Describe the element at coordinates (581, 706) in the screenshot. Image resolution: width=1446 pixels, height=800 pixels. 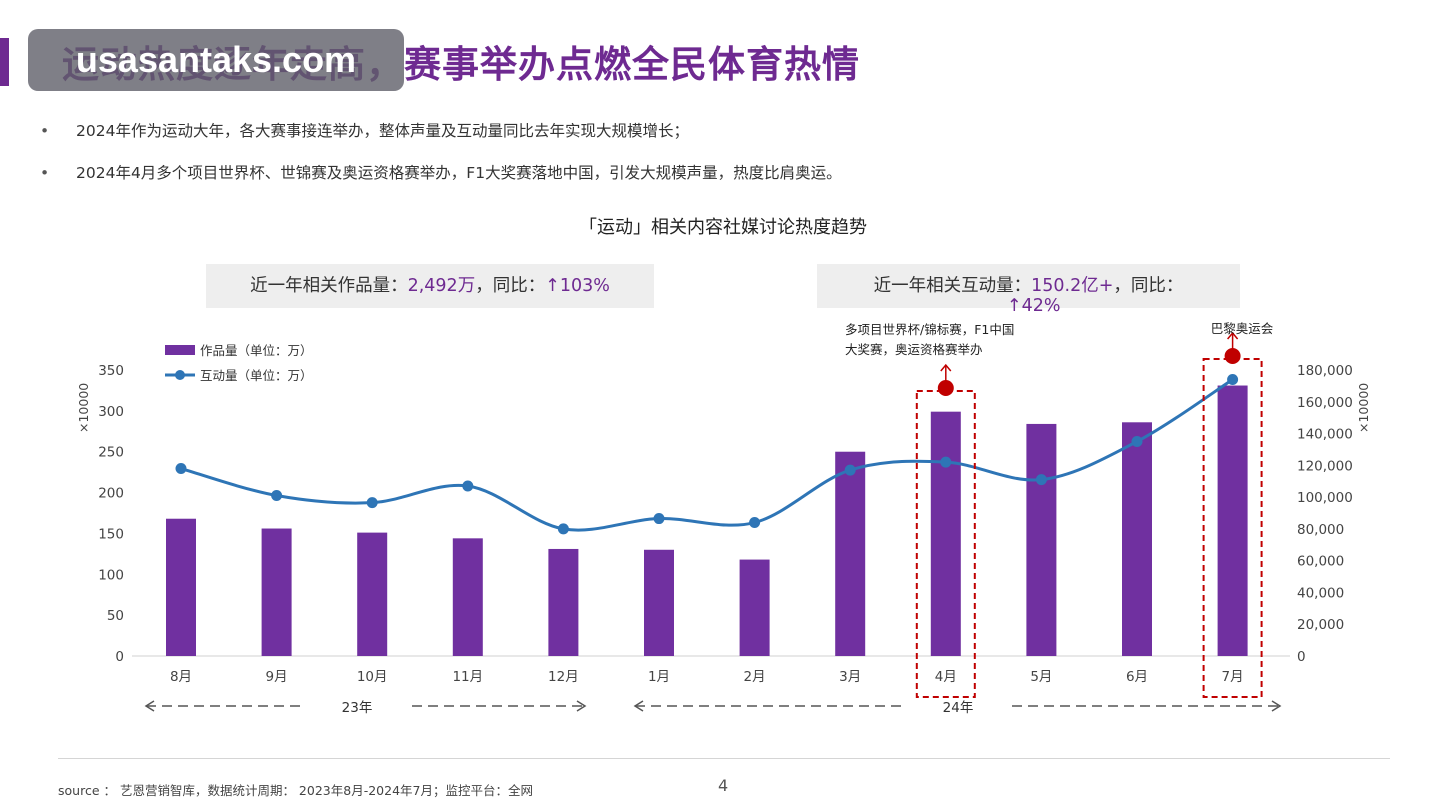
I see `year-23-arrow-head-right` at that location.